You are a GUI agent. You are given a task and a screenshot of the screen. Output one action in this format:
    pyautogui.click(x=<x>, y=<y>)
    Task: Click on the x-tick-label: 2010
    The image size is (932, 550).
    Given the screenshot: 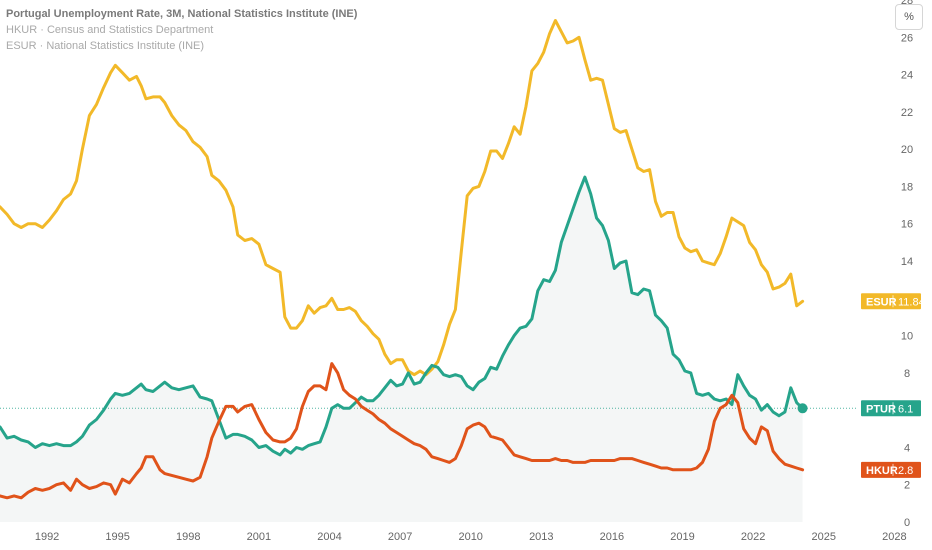 What is the action you would take?
    pyautogui.click(x=470, y=537)
    